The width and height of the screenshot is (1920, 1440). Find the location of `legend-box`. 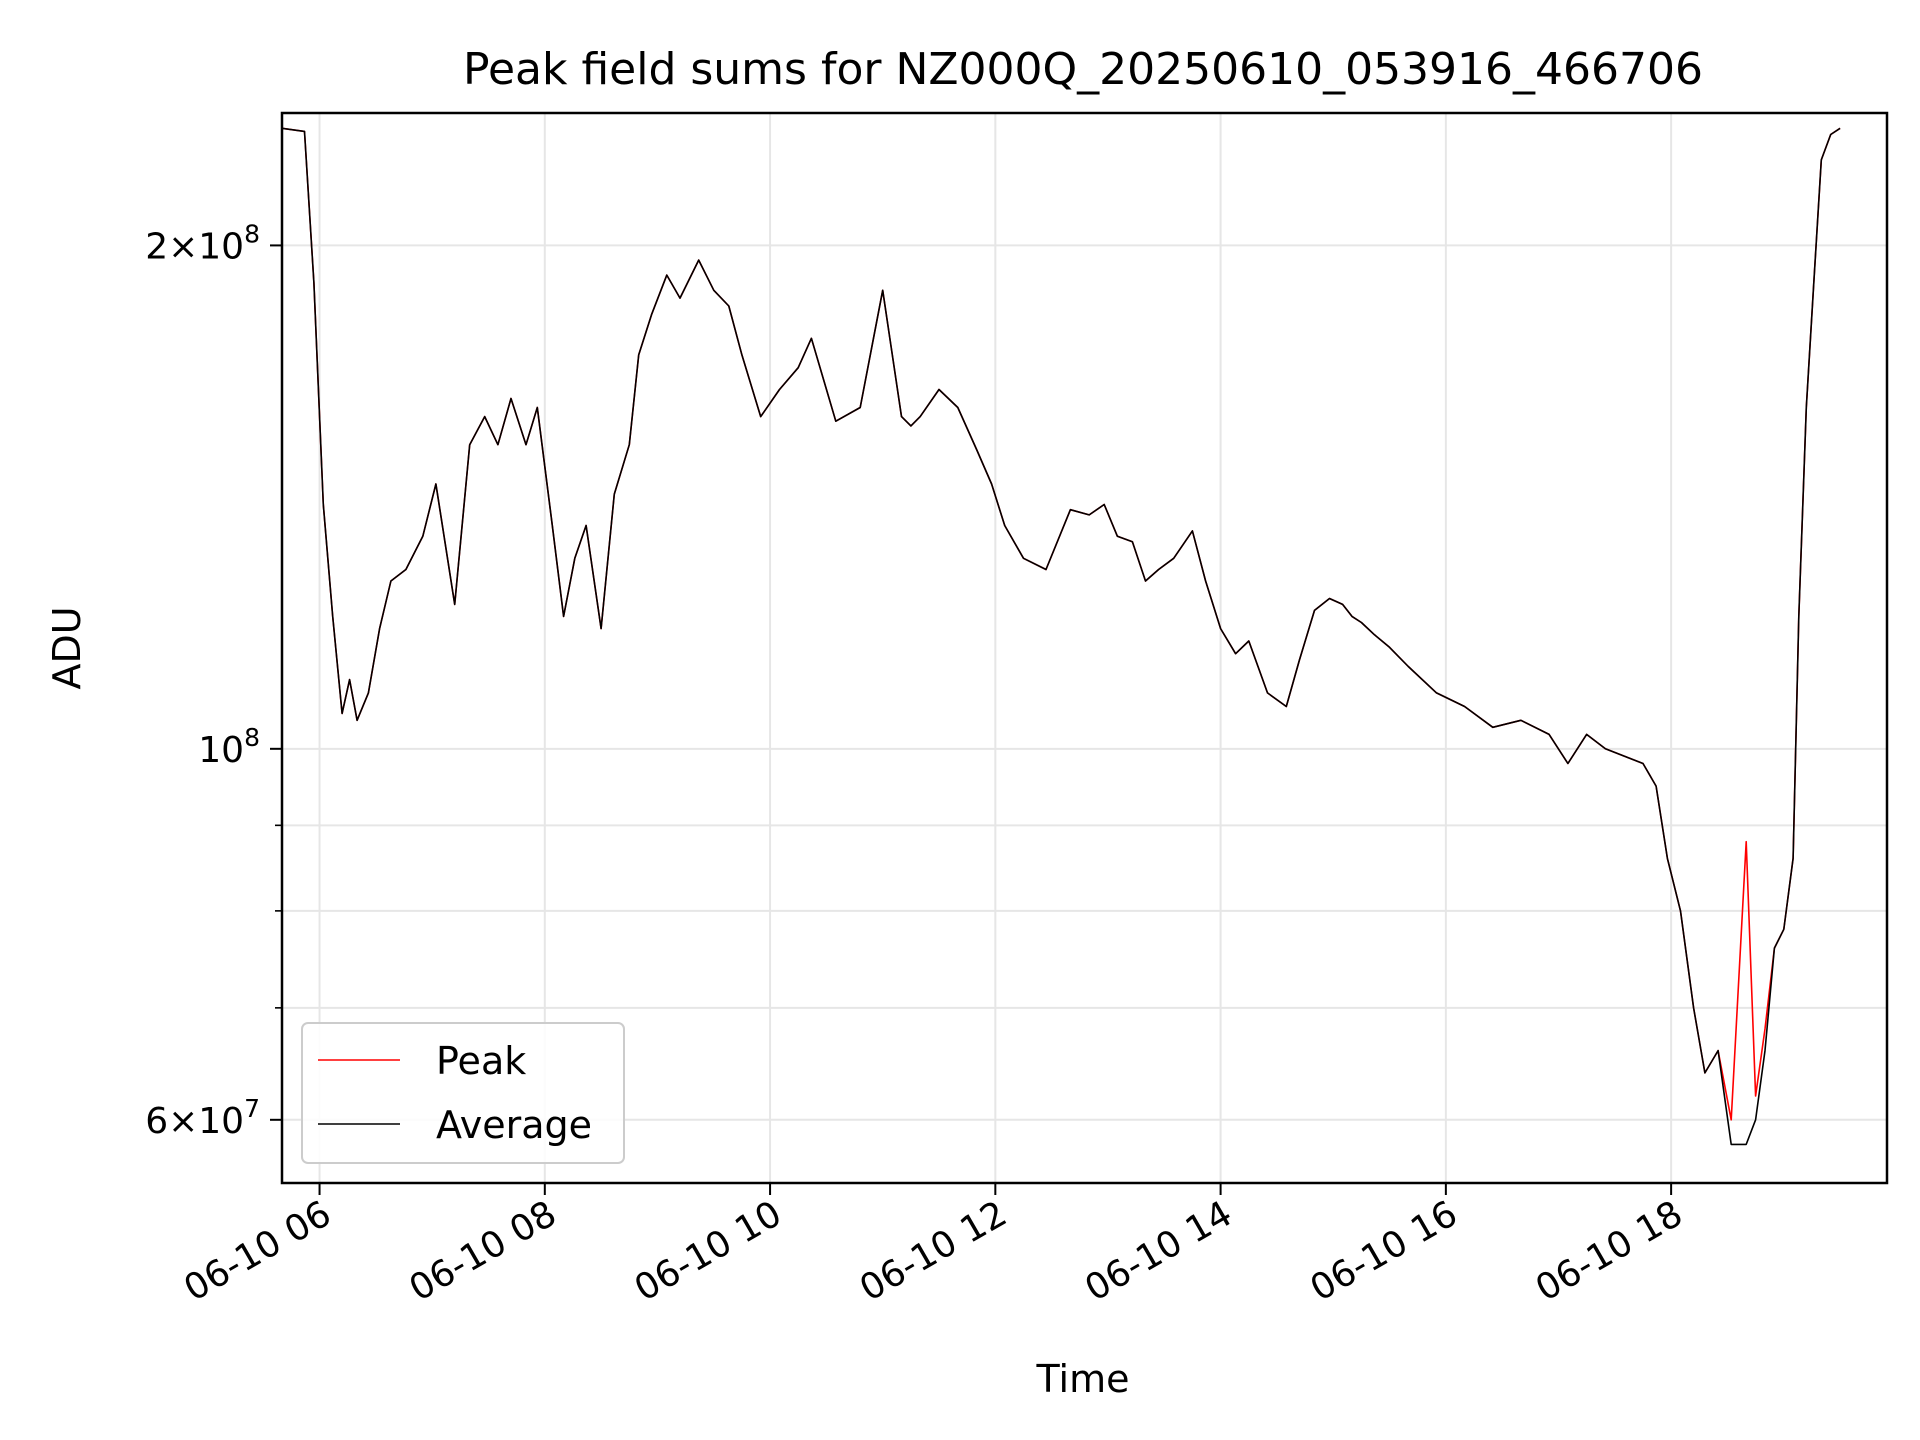

legend-box is located at coordinates (463, 1093).